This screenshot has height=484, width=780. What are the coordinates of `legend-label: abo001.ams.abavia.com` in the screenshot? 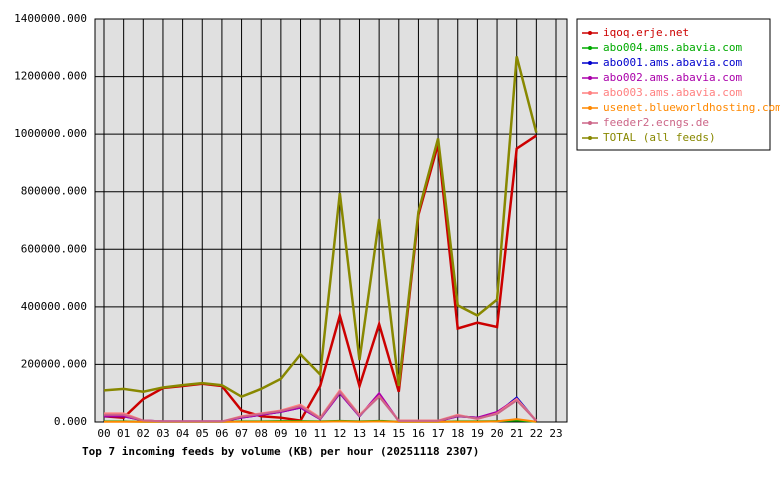 It's located at (672, 62).